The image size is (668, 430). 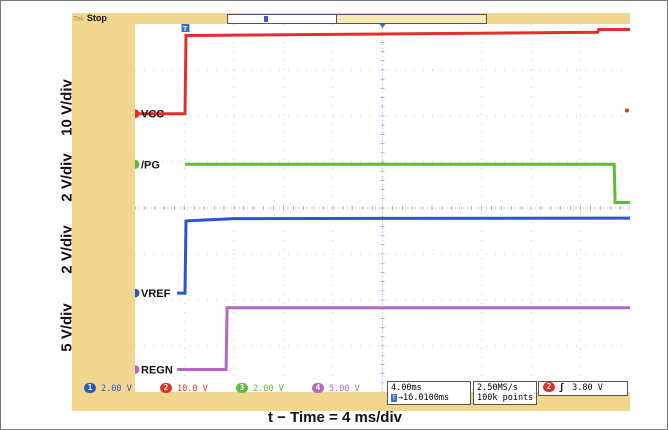 I want to click on trigger-source-badge: 2, so click(x=549, y=387).